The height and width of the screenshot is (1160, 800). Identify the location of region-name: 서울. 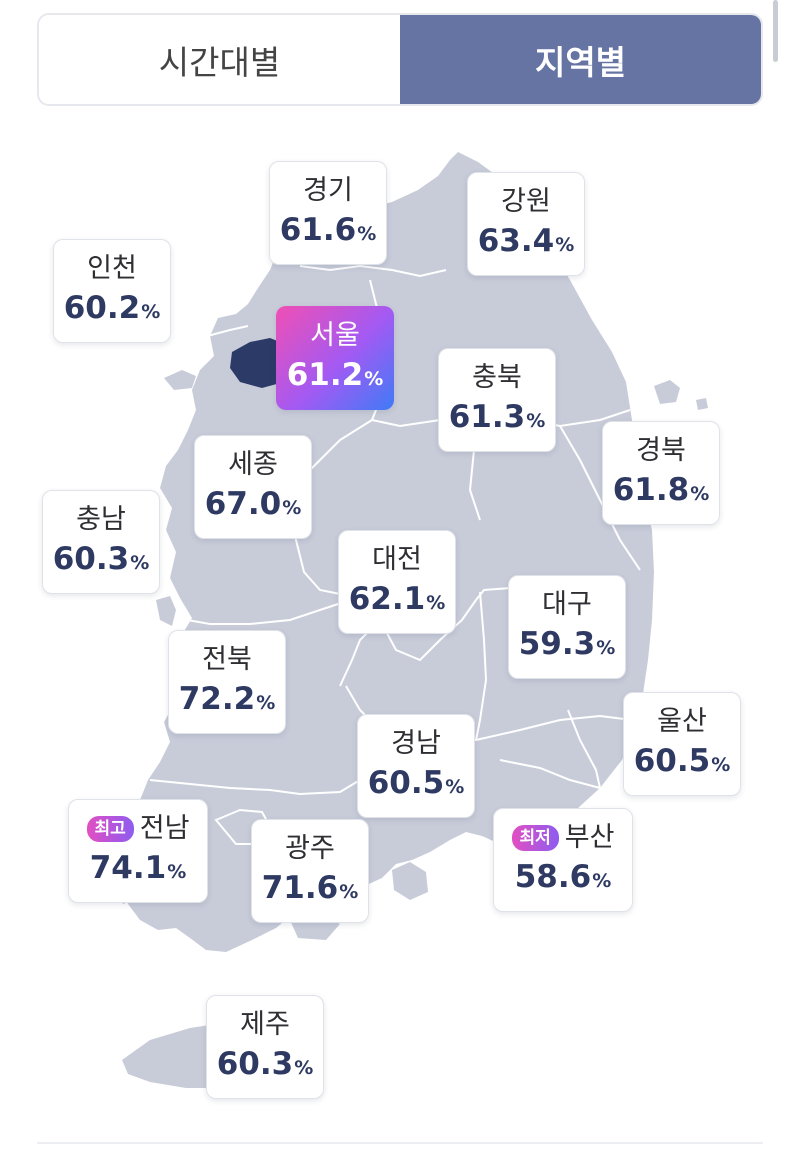
(335, 335).